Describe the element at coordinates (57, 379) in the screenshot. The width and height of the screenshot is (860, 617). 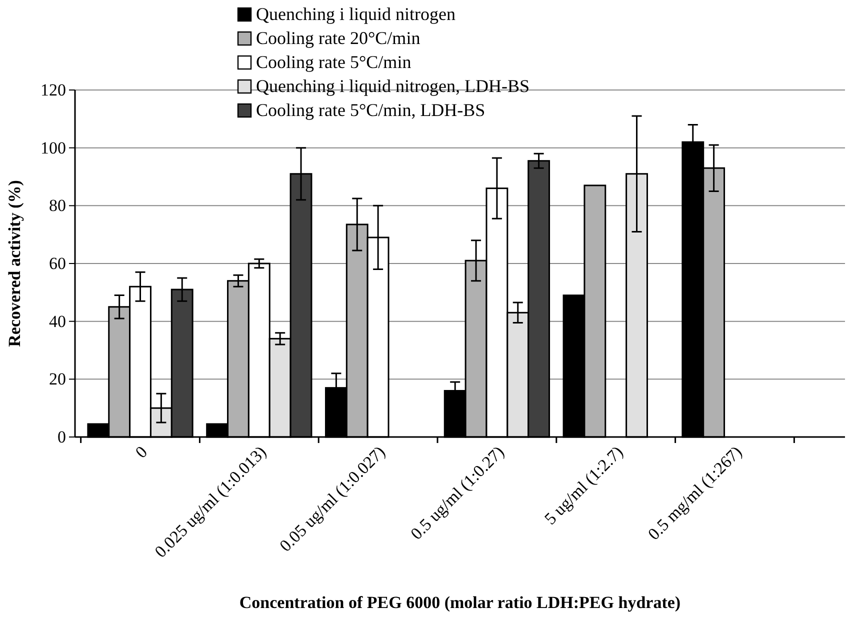
I see `y-tick-label: 20` at that location.